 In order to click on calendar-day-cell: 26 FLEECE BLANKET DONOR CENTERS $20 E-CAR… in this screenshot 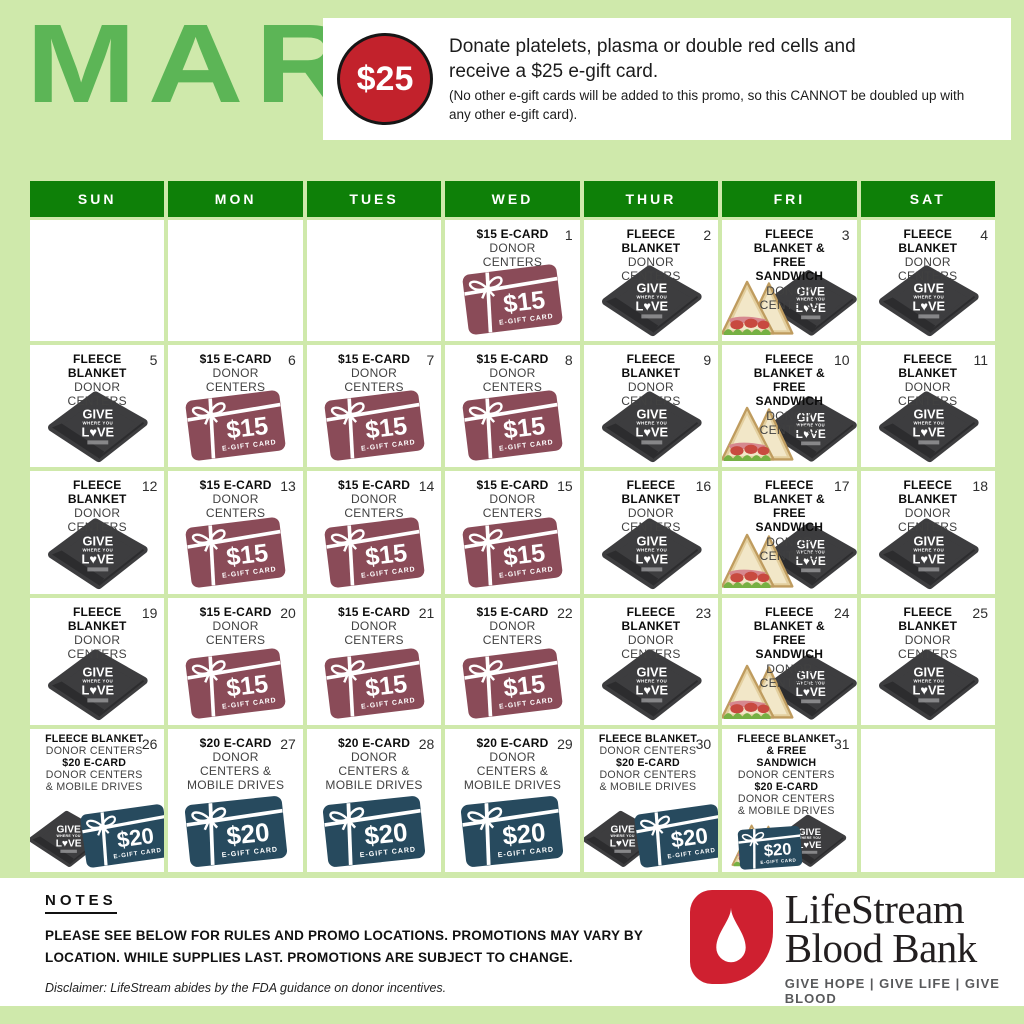, I will do `click(97, 800)`.